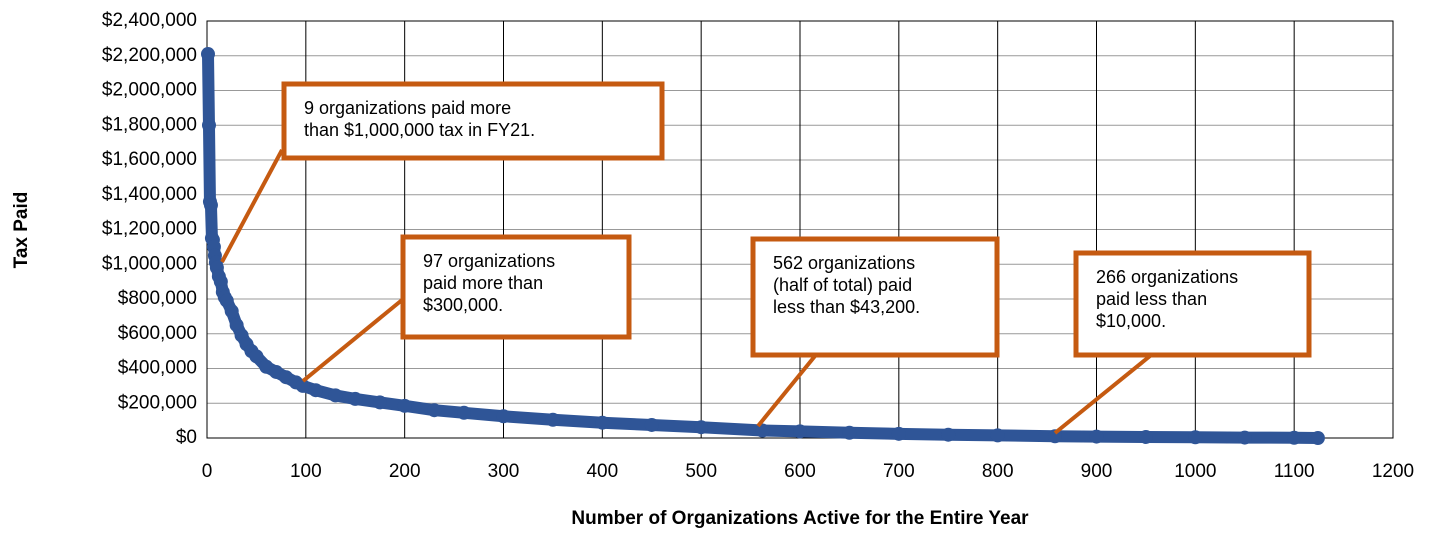 This screenshot has height=537, width=1437. I want to click on x-tick-label: 1000, so click(1195, 471).